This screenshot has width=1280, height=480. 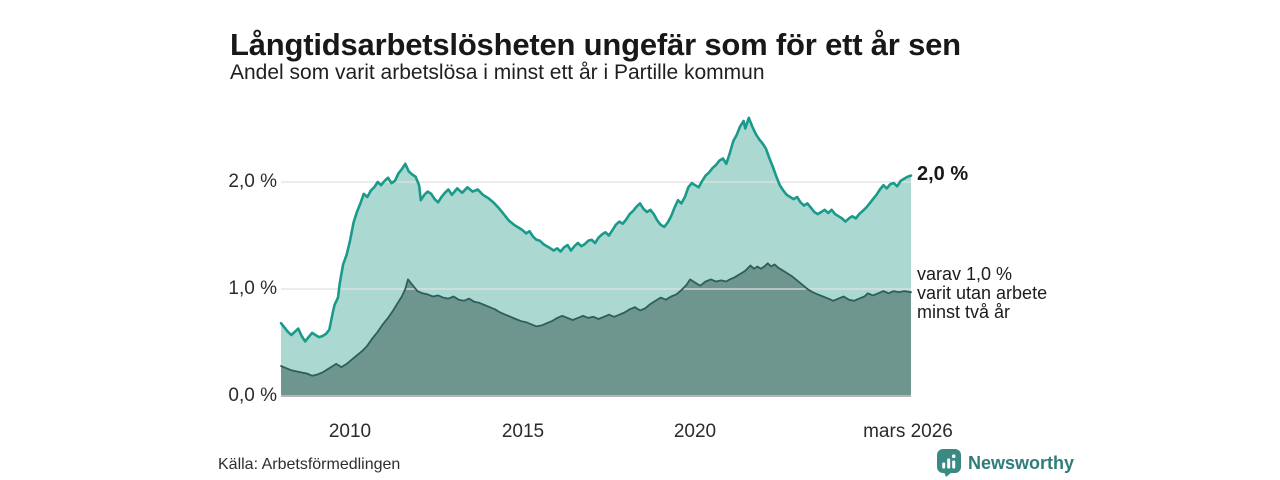 What do you see at coordinates (523, 431) in the screenshot?
I see `x-axis-label-2015: 2015` at bounding box center [523, 431].